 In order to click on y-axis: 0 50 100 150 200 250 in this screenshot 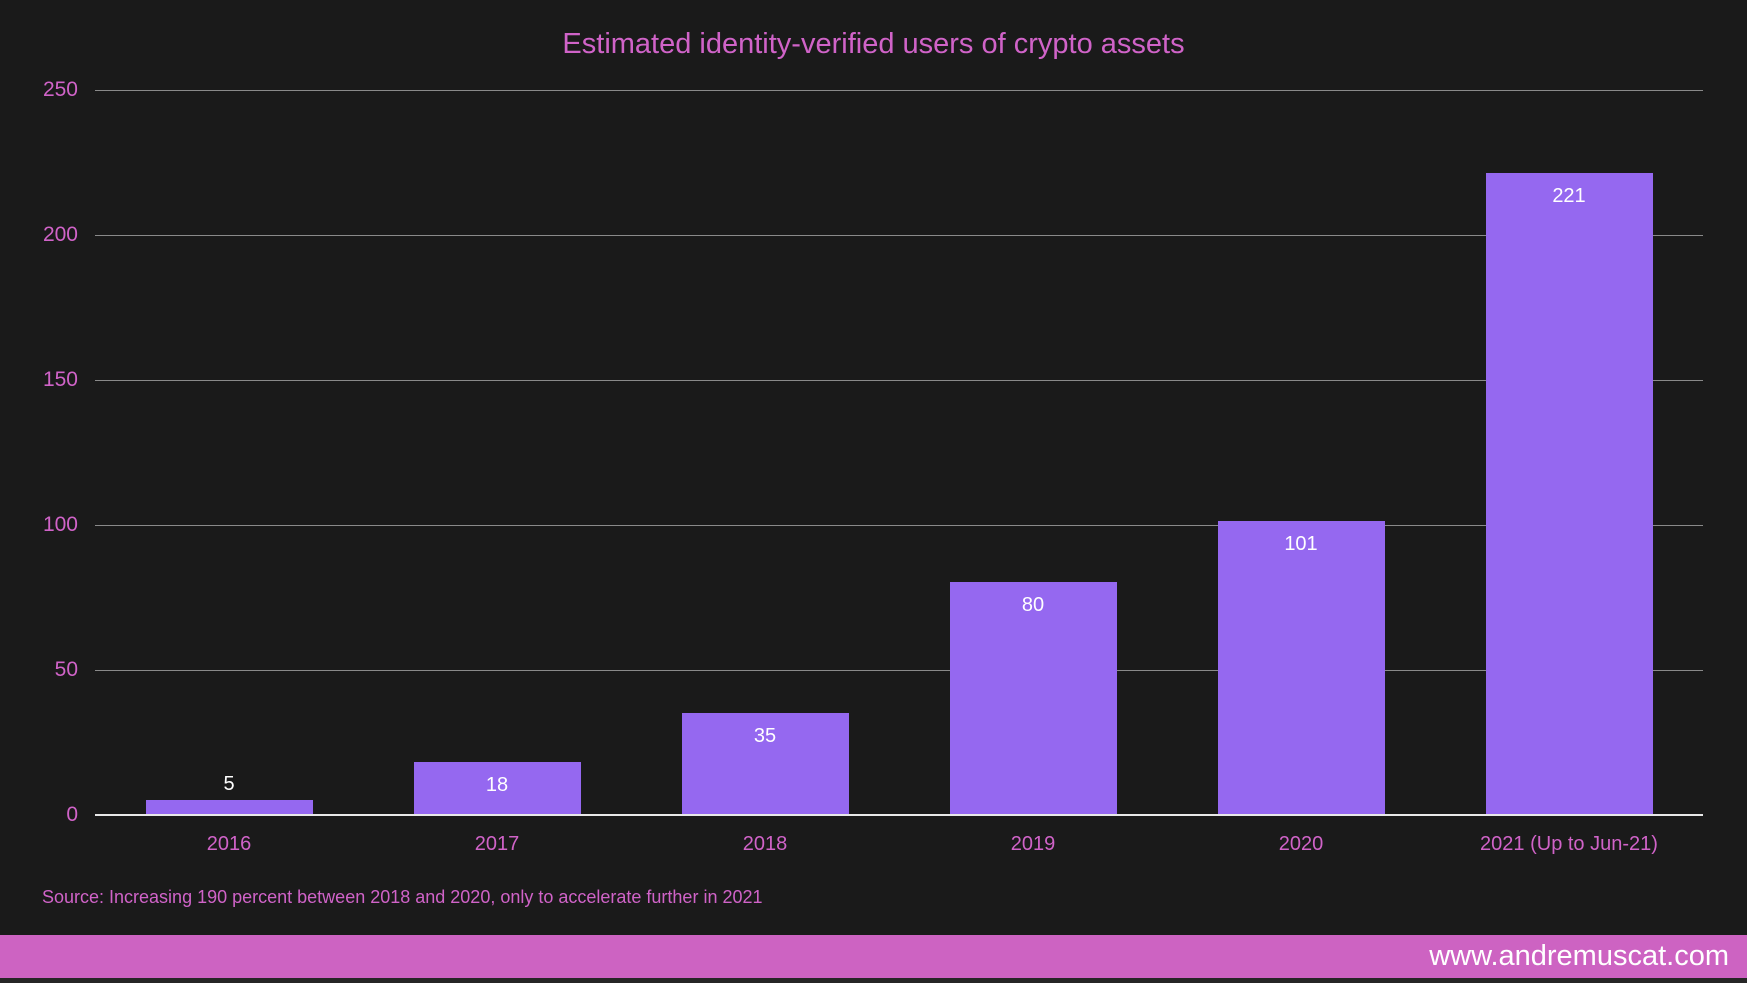, I will do `click(39, 491)`.